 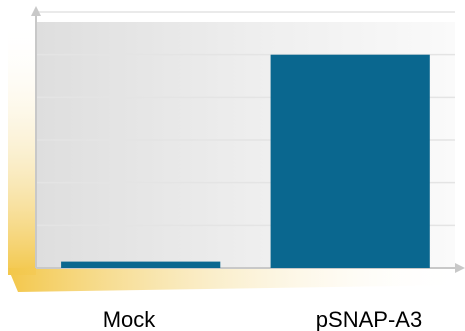 I want to click on category-label-psnap-a3: pSNAP-A3, so click(x=369, y=319).